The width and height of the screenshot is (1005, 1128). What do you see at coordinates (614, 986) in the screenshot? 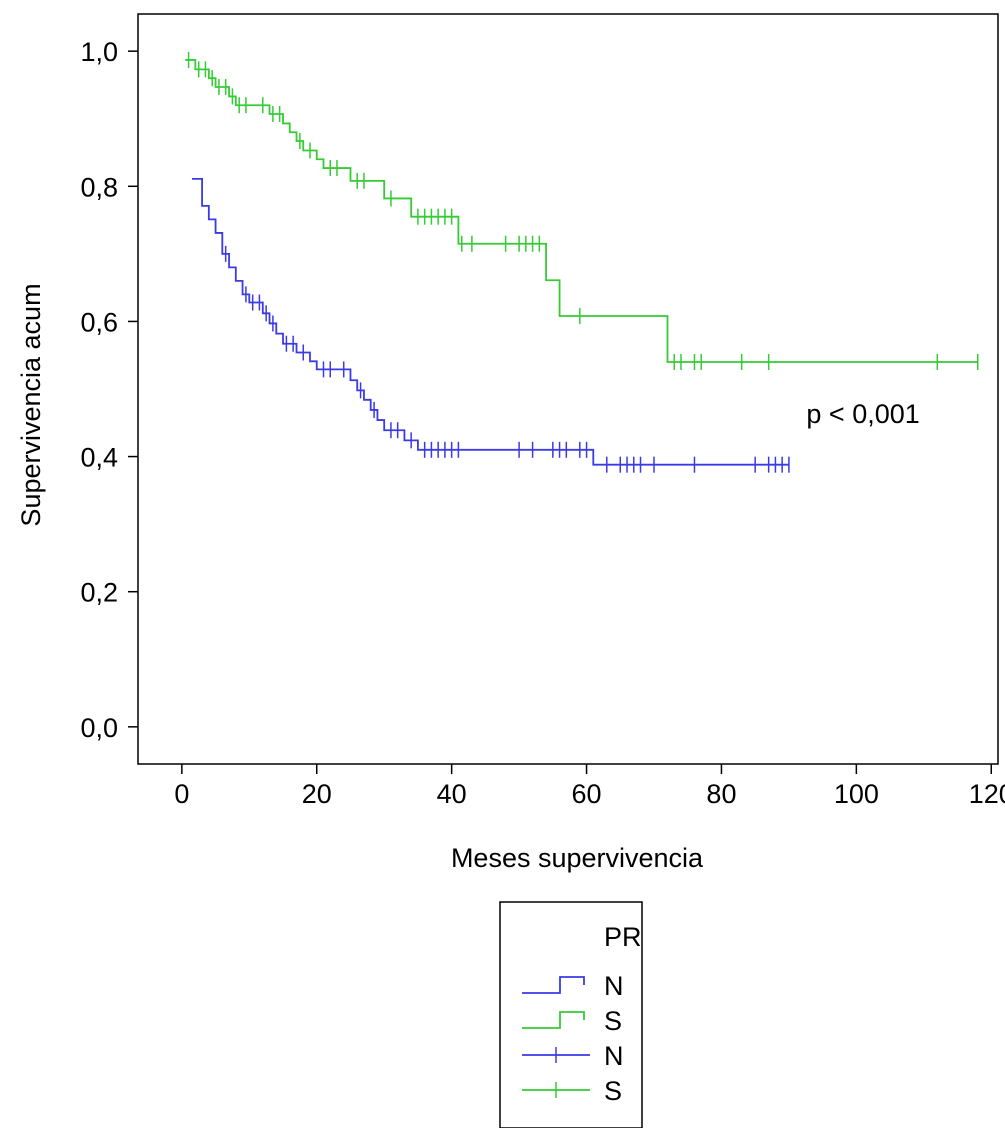
I see `legend-label-0: N` at bounding box center [614, 986].